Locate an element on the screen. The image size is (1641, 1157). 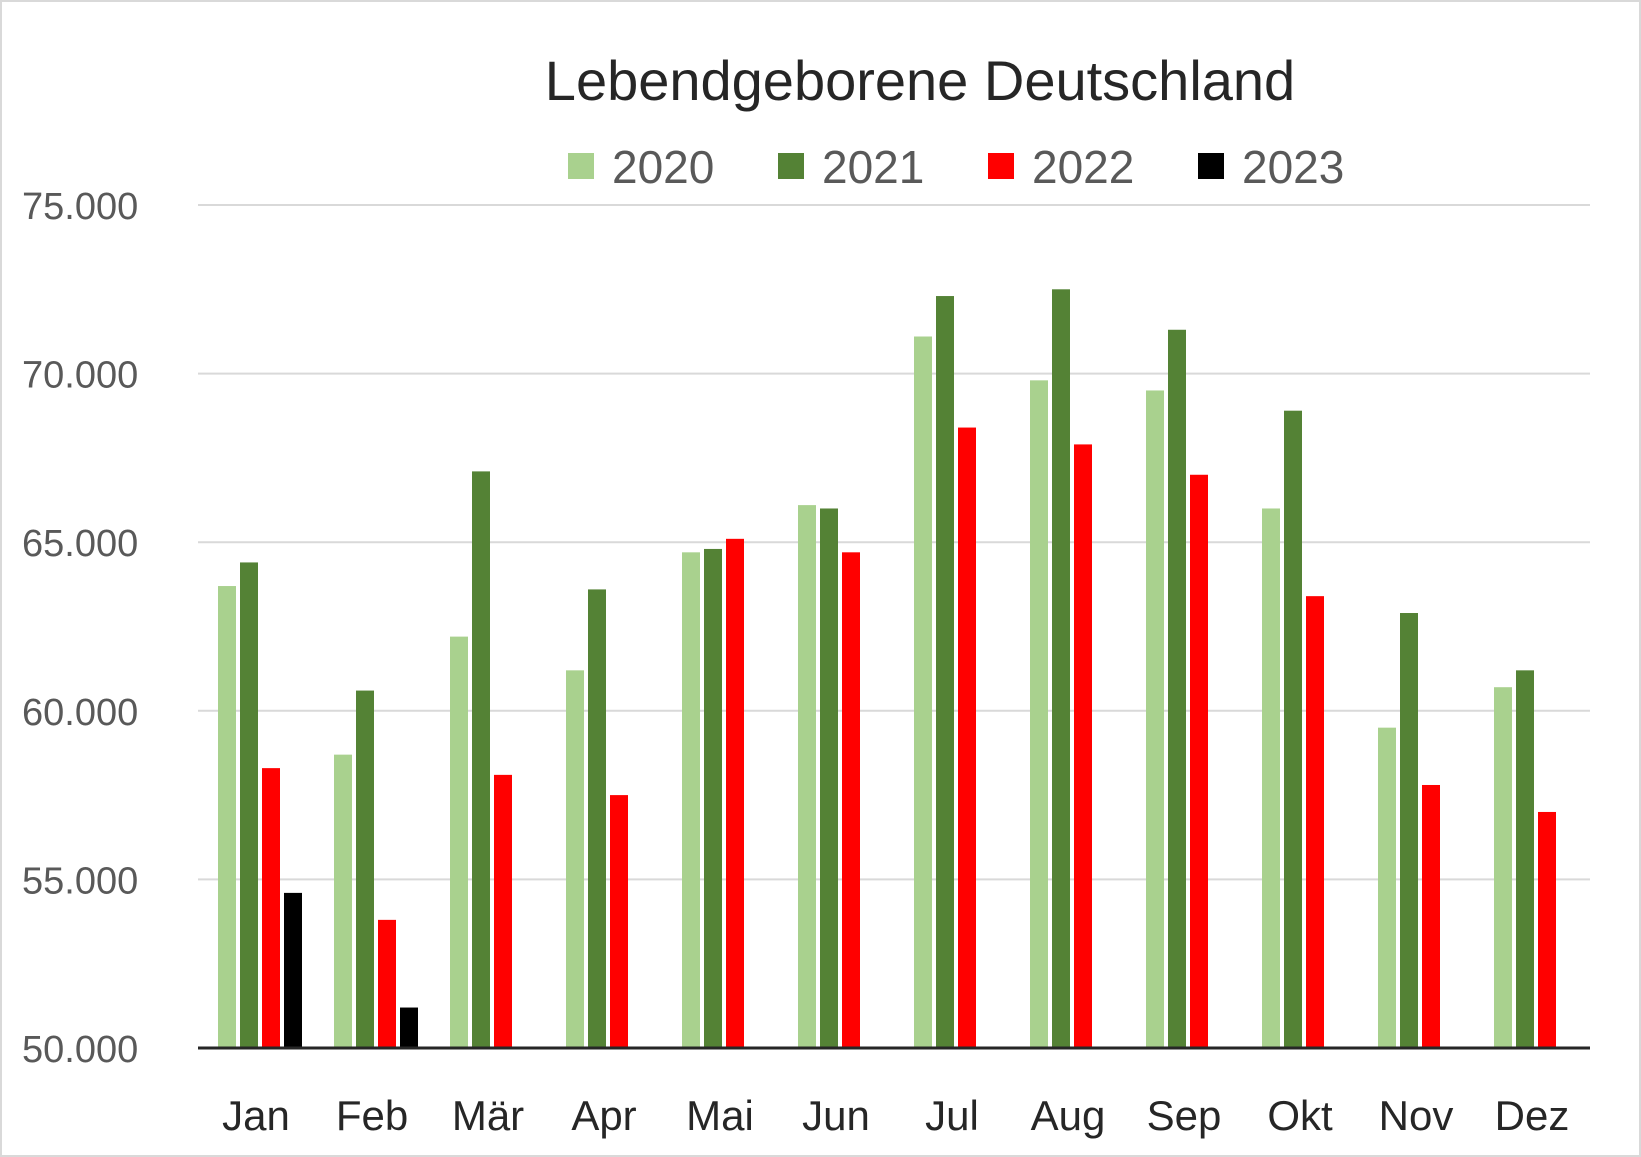
y-tick-label: 70.000 is located at coordinates (80, 376).